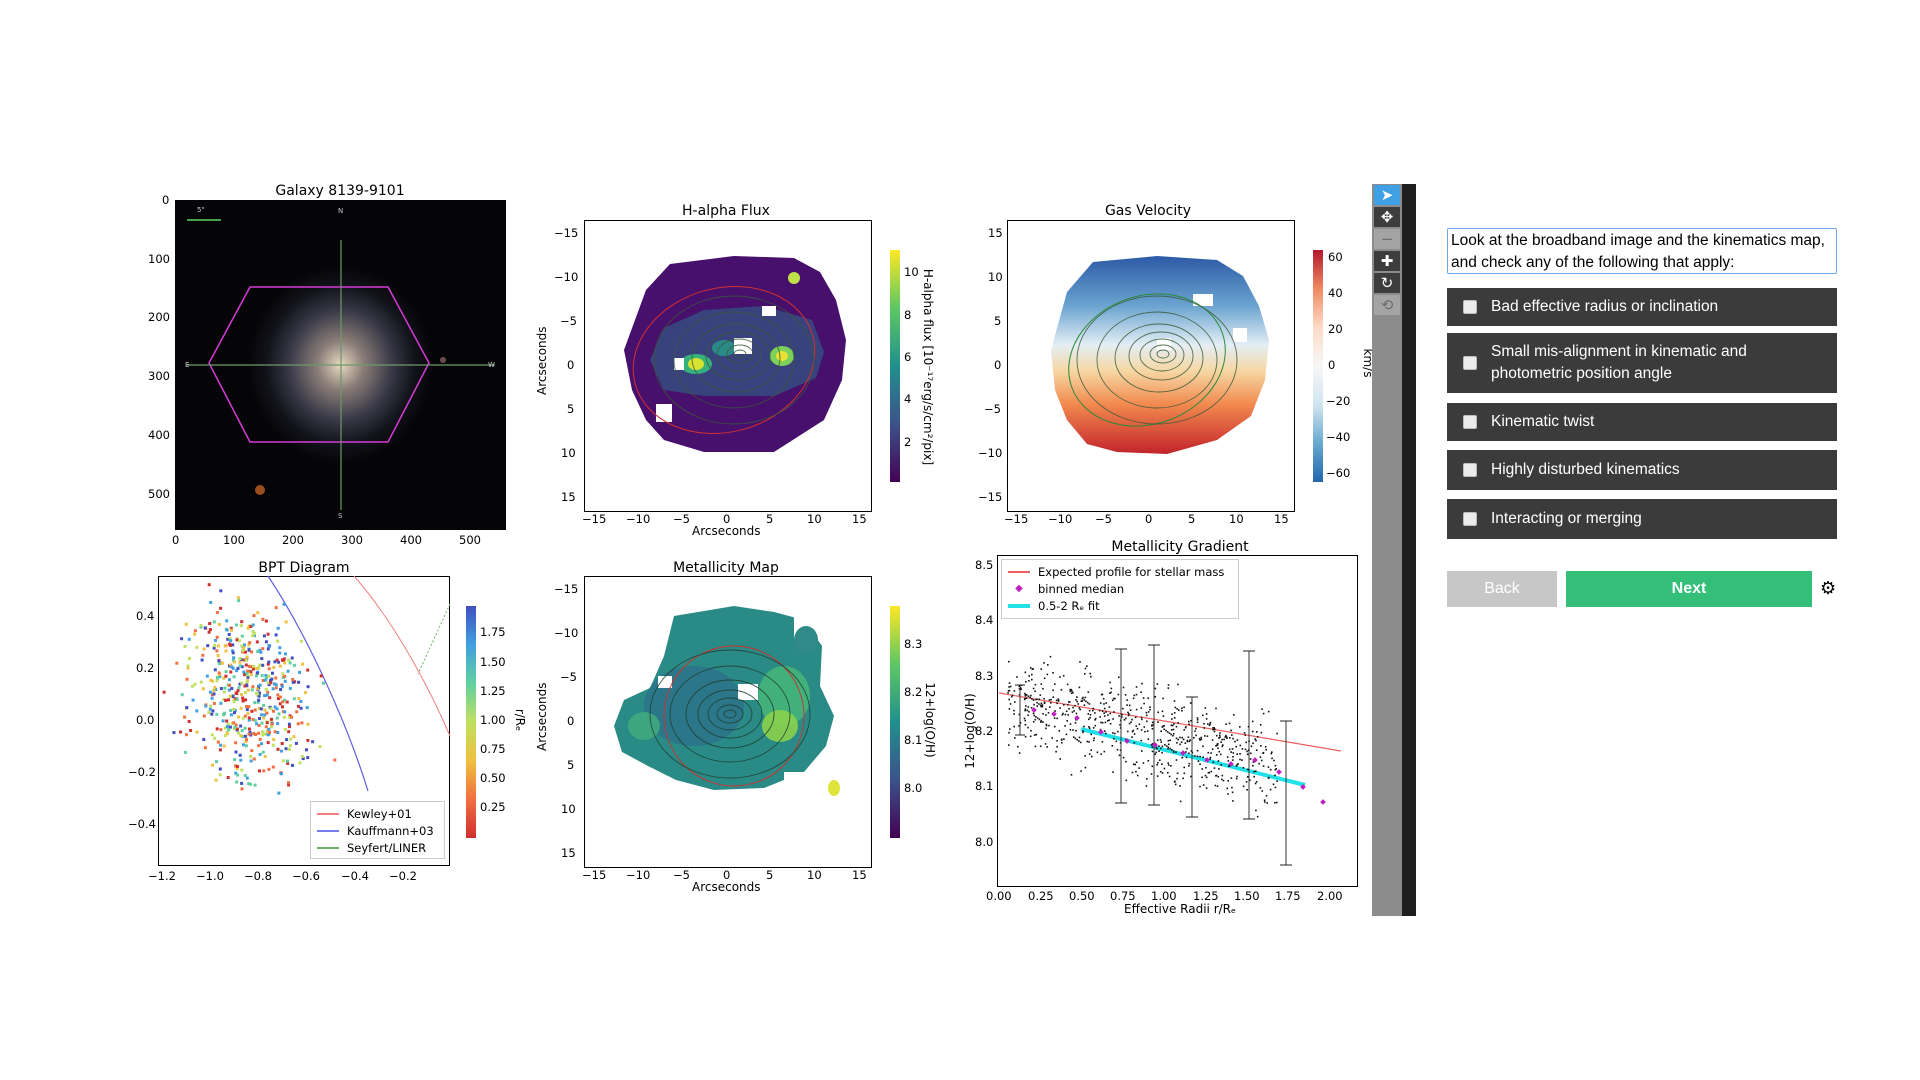 The height and width of the screenshot is (1080, 1920). I want to click on pointer-tool-icon: ➤, so click(1387, 195).